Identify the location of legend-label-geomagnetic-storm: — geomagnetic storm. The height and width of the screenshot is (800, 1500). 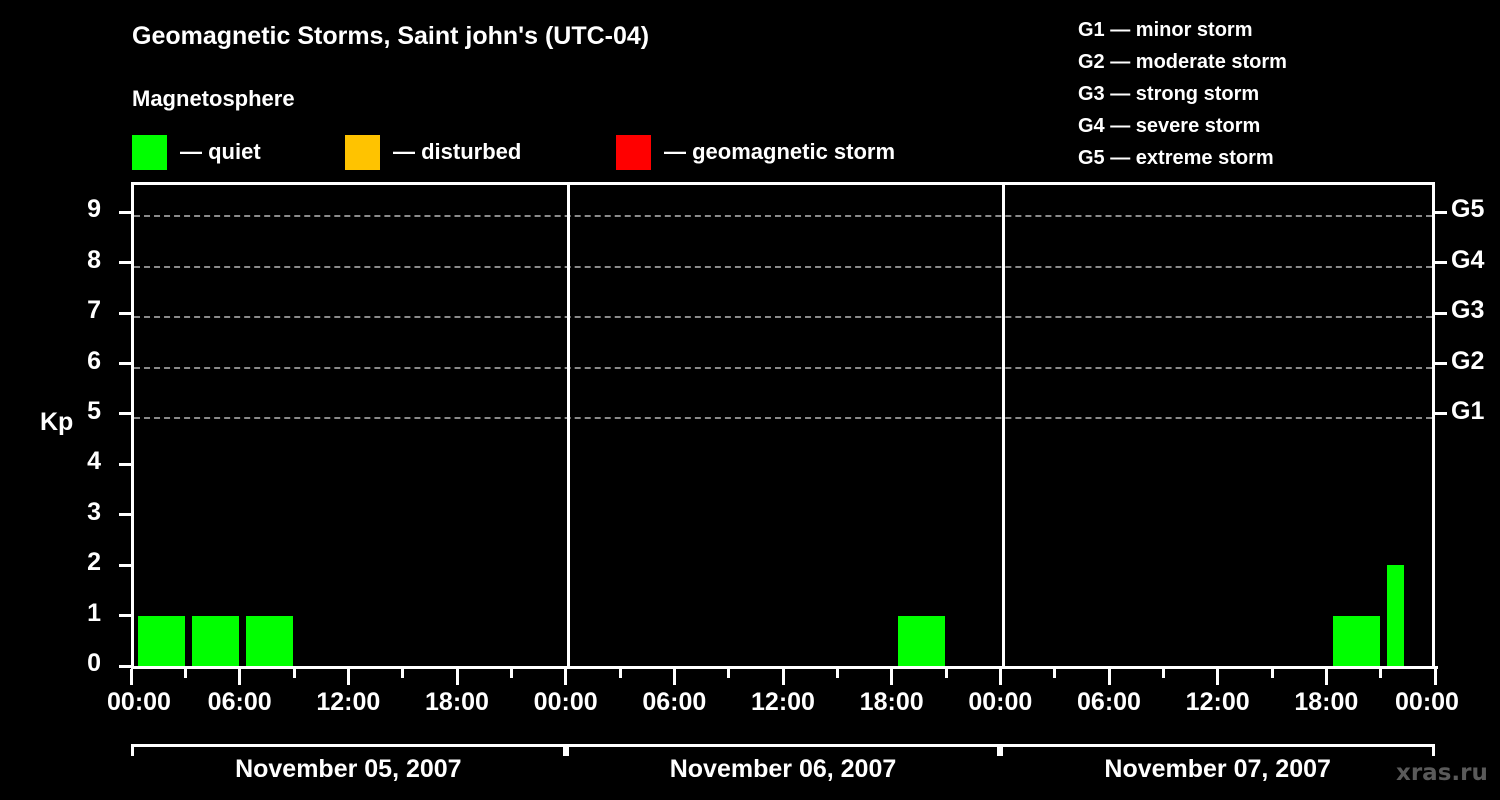
(780, 151).